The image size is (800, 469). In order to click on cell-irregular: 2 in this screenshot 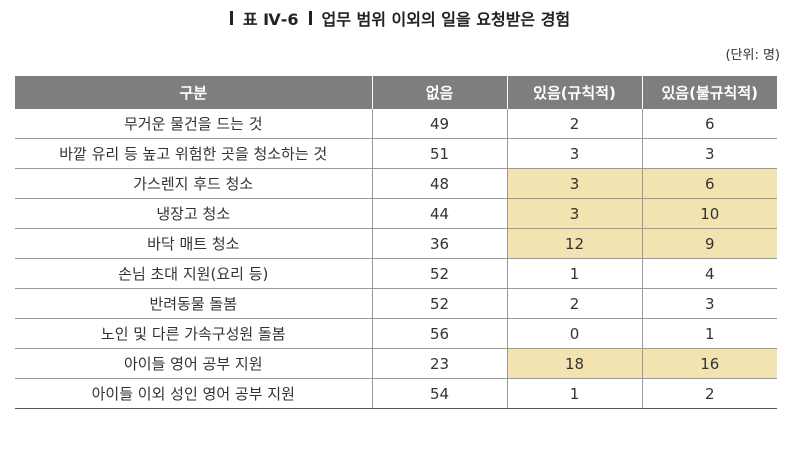, I will do `click(709, 393)`.